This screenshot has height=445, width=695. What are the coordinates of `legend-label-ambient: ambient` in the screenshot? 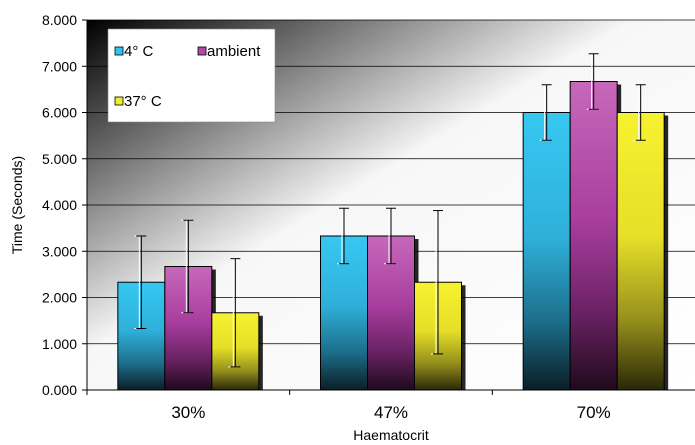 It's located at (234, 51).